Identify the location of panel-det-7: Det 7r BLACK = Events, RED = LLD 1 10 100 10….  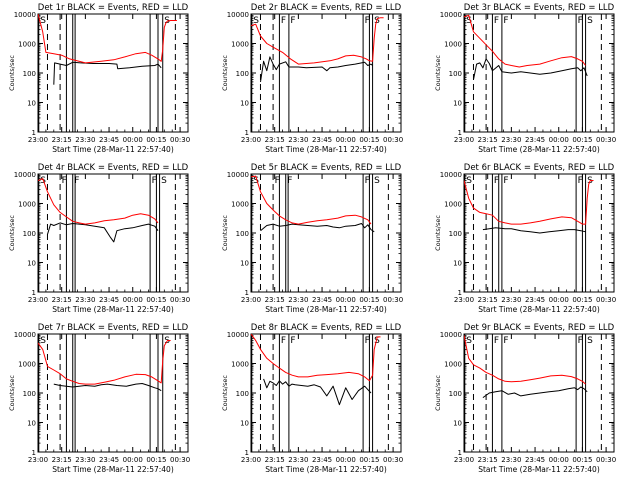
(99, 398).